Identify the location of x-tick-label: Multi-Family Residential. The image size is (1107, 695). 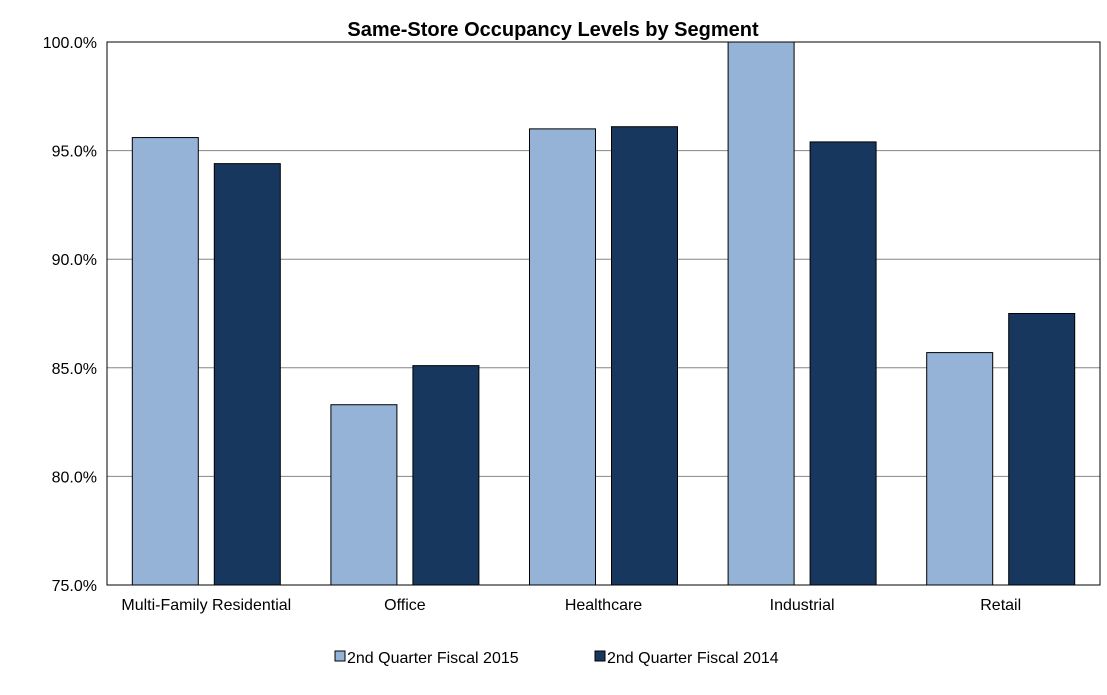
(206, 605).